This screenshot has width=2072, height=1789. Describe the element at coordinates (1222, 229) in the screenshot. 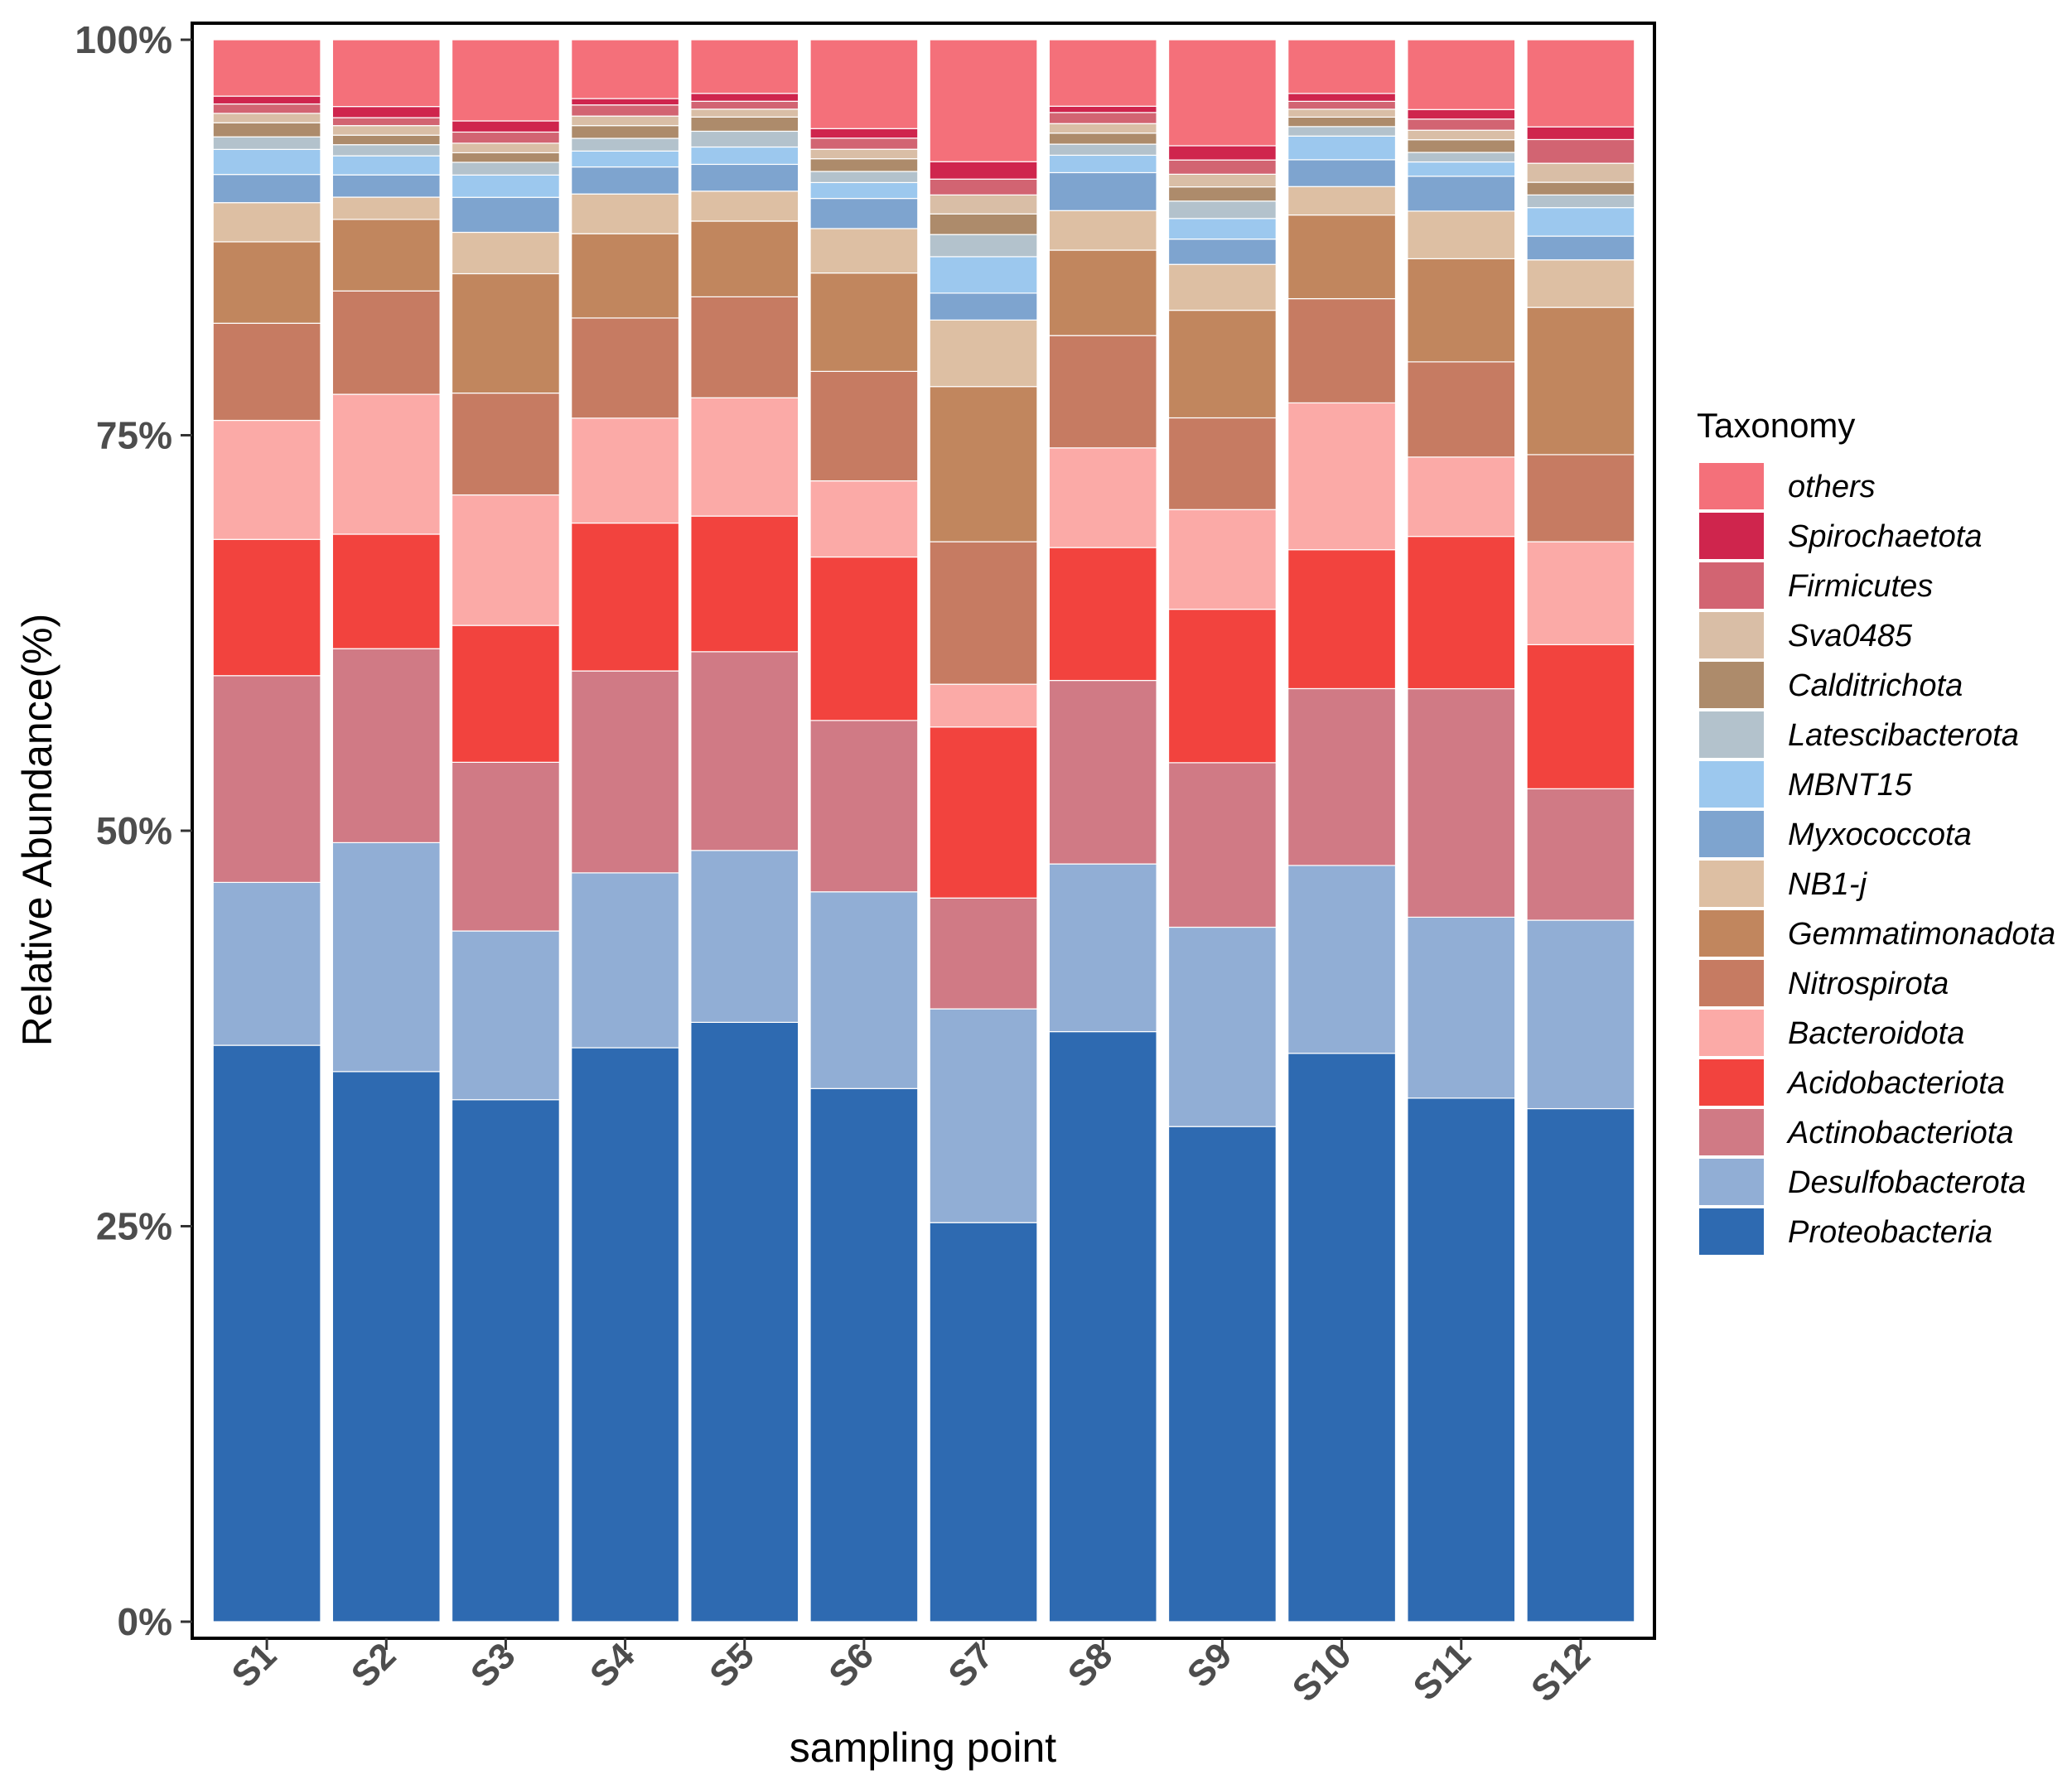

I see `bar-segment-S9-MBNT15` at that location.